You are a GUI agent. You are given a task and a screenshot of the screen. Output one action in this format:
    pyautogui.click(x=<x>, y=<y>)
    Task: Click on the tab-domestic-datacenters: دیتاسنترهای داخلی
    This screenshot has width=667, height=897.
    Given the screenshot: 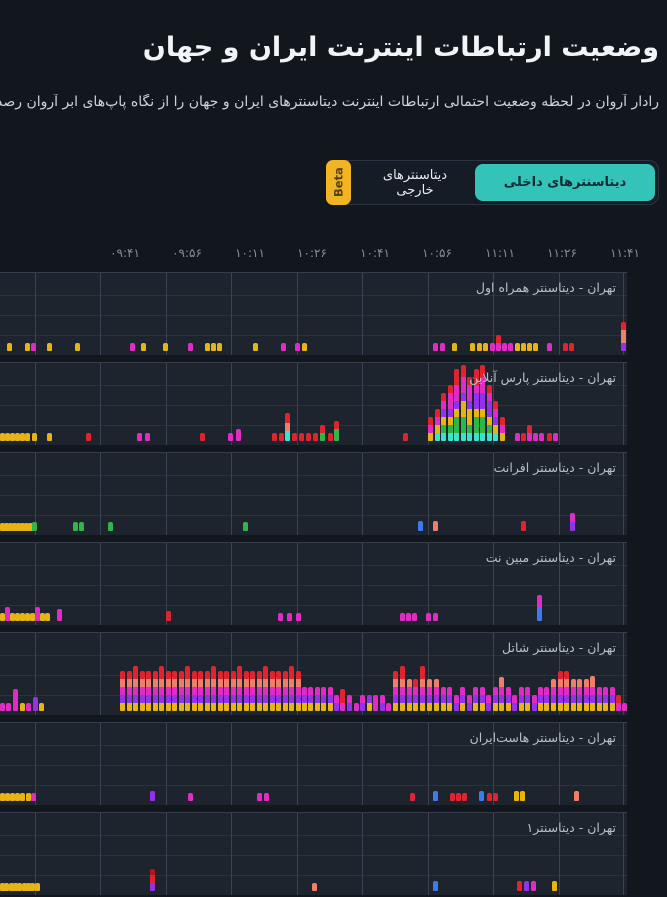 What is the action you would take?
    pyautogui.click(x=565, y=182)
    